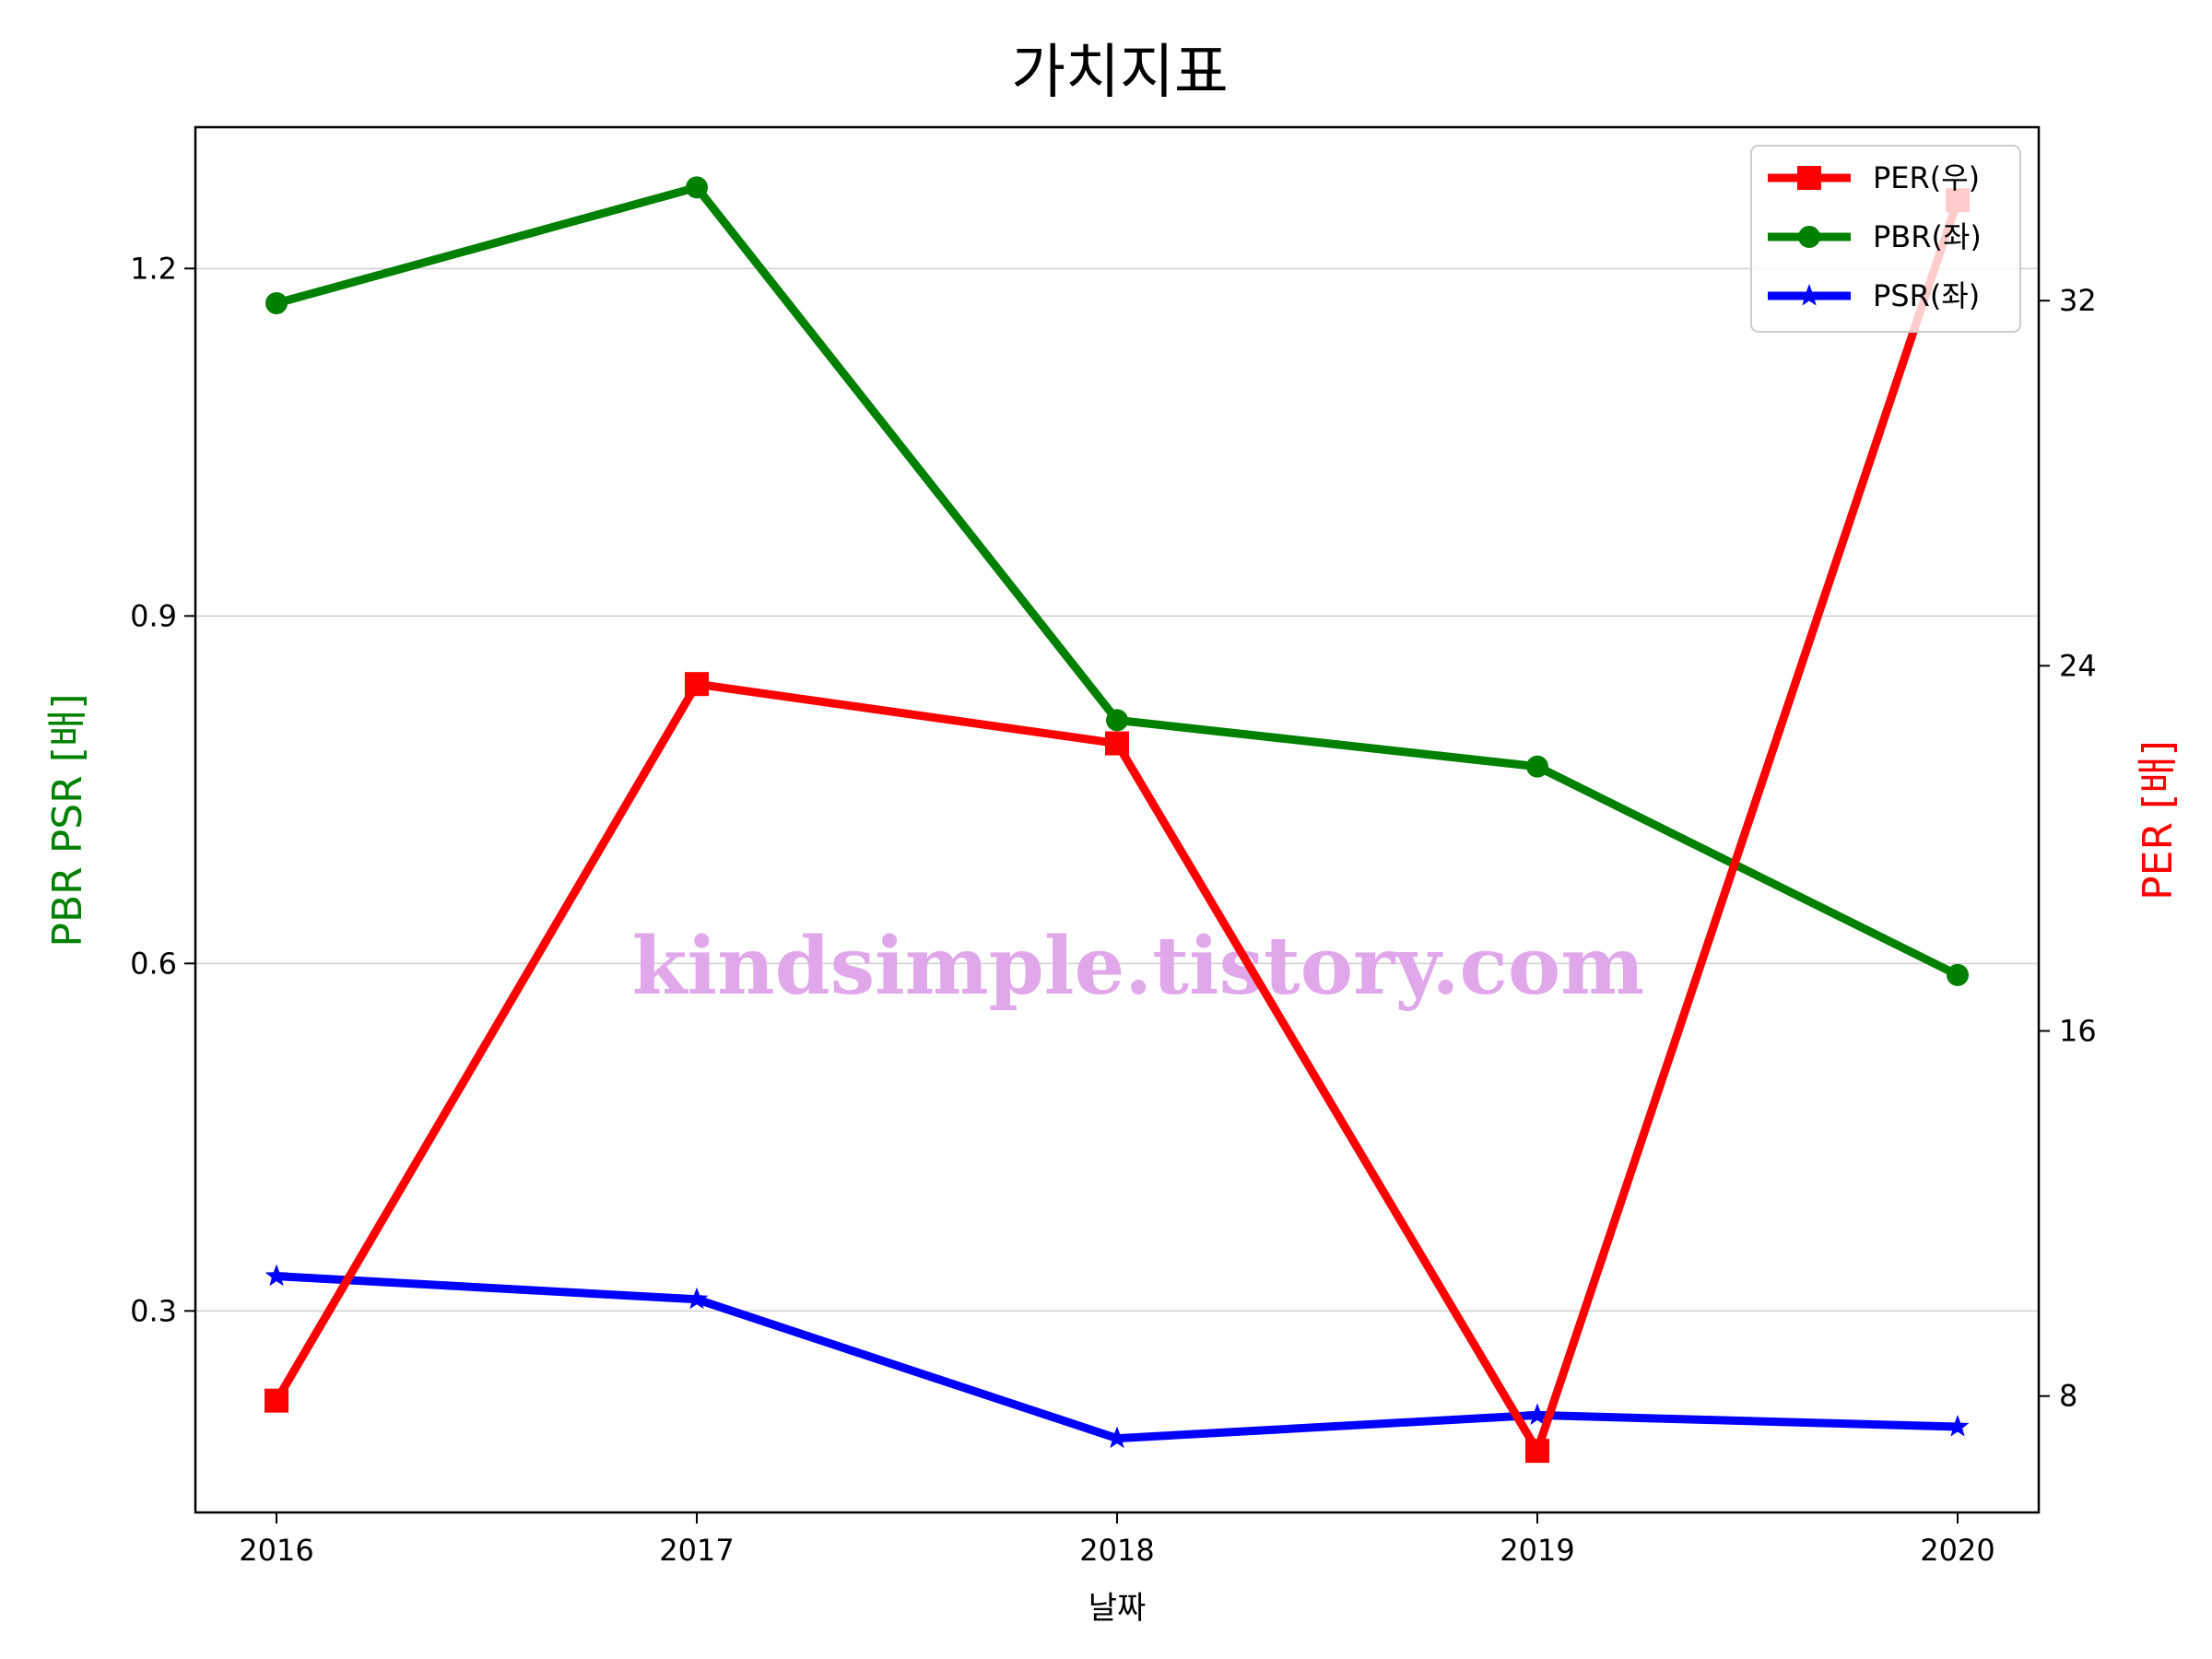 The height and width of the screenshot is (1659, 2212). What do you see at coordinates (2078, 1031) in the screenshot?
I see `y-right-tick-label: 16` at bounding box center [2078, 1031].